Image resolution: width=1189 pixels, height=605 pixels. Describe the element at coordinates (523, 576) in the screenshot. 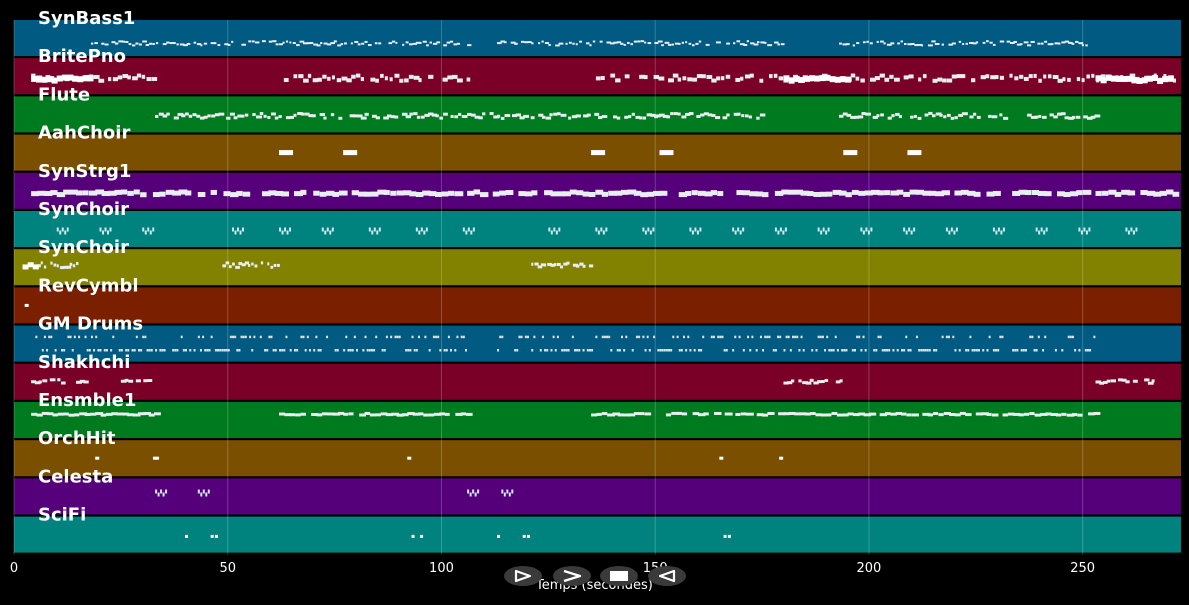

I see `play-button` at that location.